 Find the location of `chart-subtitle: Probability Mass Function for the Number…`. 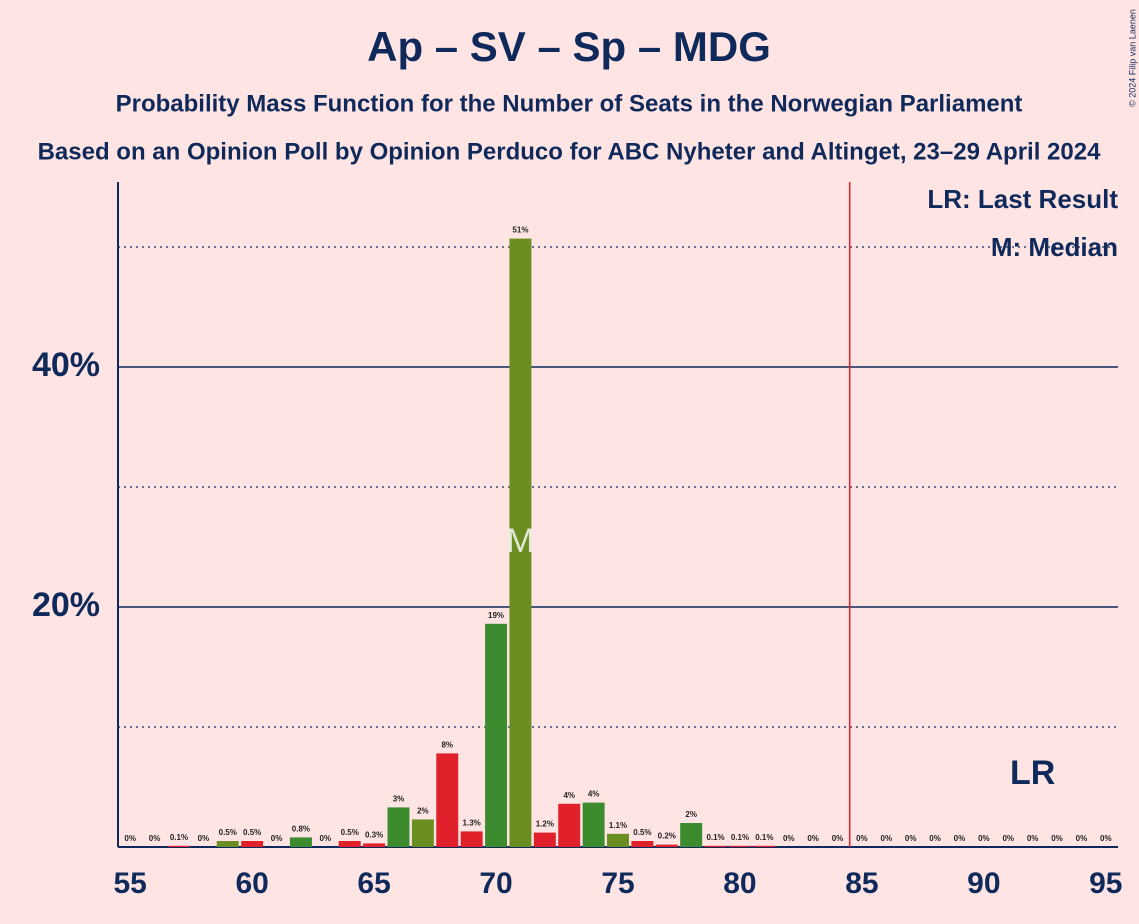

chart-subtitle: Probability Mass Function for the Number… is located at coordinates (569, 103).